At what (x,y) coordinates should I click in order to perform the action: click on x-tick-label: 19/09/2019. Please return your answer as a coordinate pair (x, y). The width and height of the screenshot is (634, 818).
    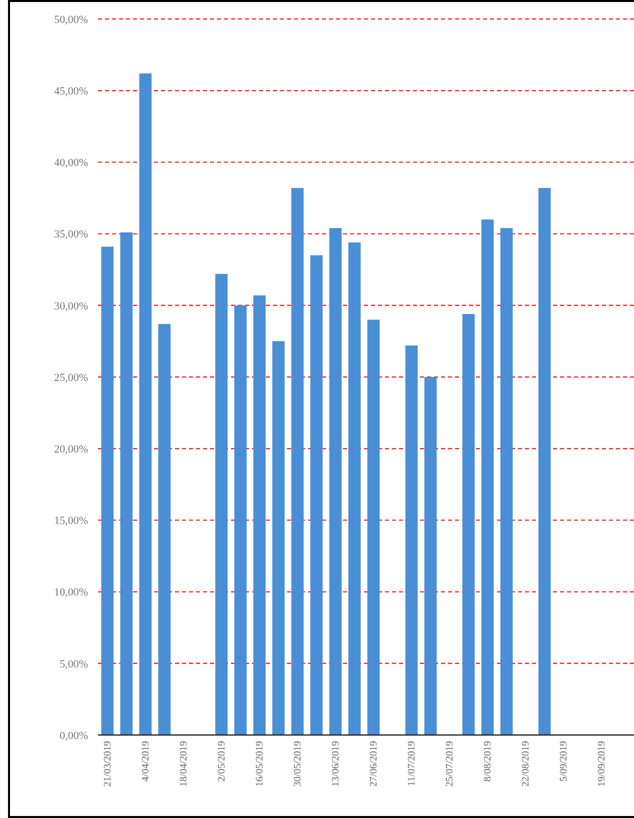
    Looking at the image, I should click on (602, 764).